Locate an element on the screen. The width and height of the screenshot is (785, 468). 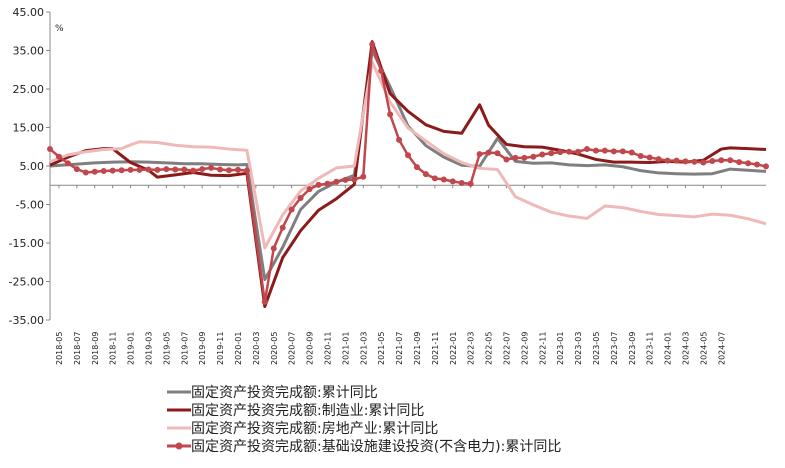
x-tick-label: 2023-11 is located at coordinates (650, 348).